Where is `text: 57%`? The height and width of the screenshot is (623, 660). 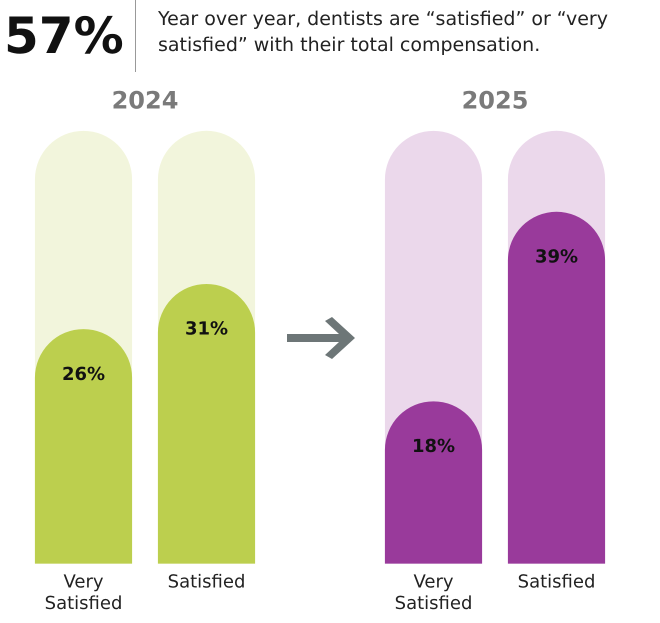 text: 57% is located at coordinates (64, 36).